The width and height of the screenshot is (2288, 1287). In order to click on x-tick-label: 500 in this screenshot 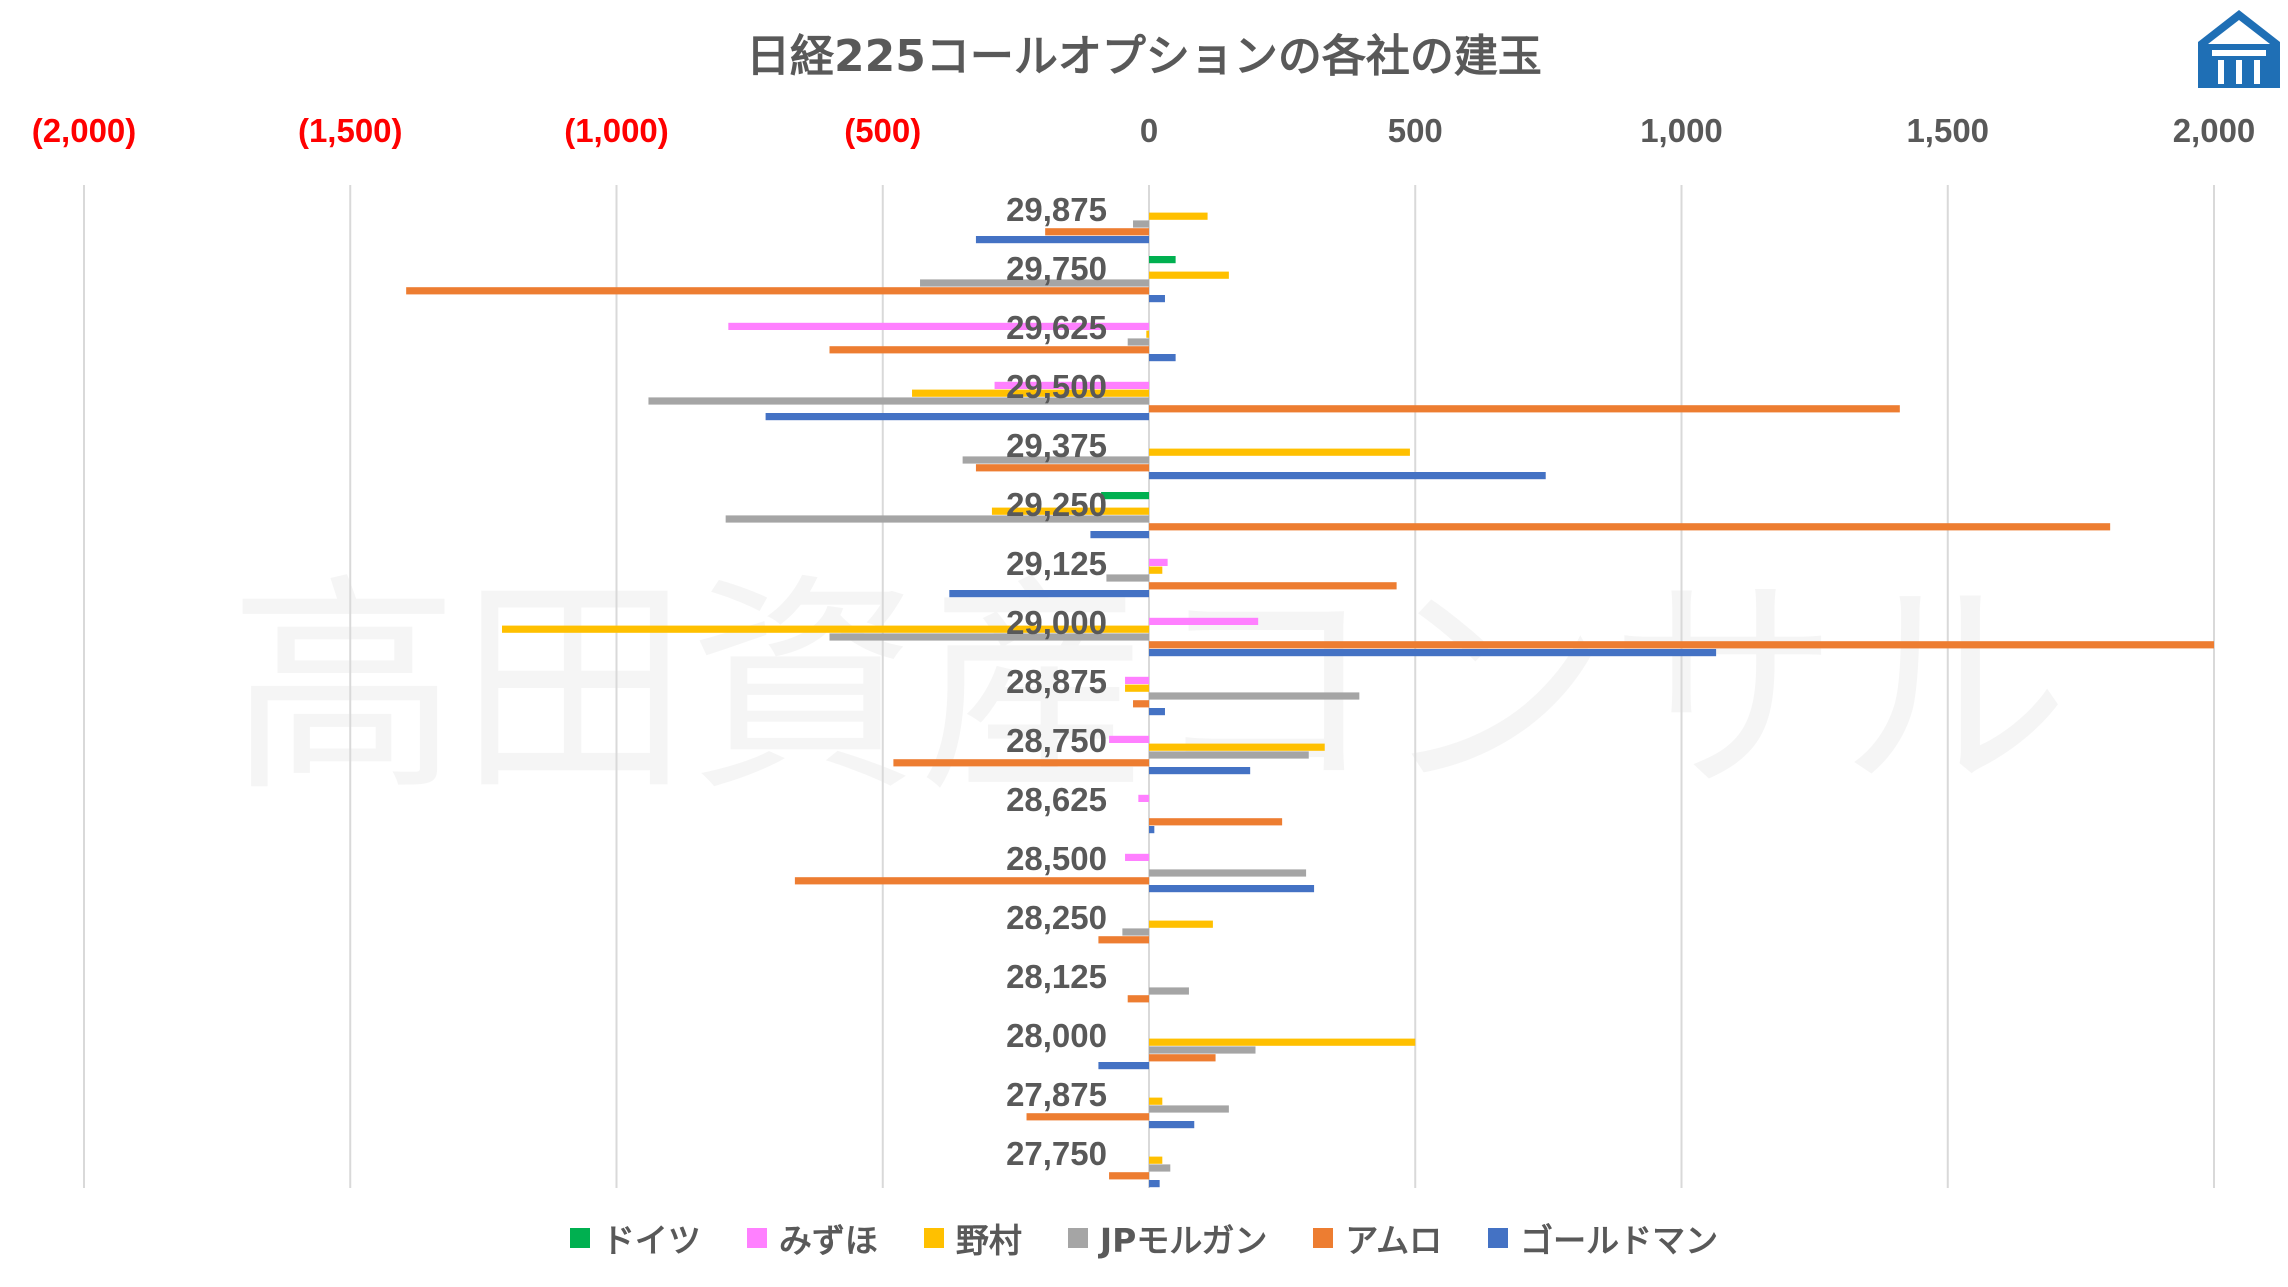, I will do `click(1415, 130)`.